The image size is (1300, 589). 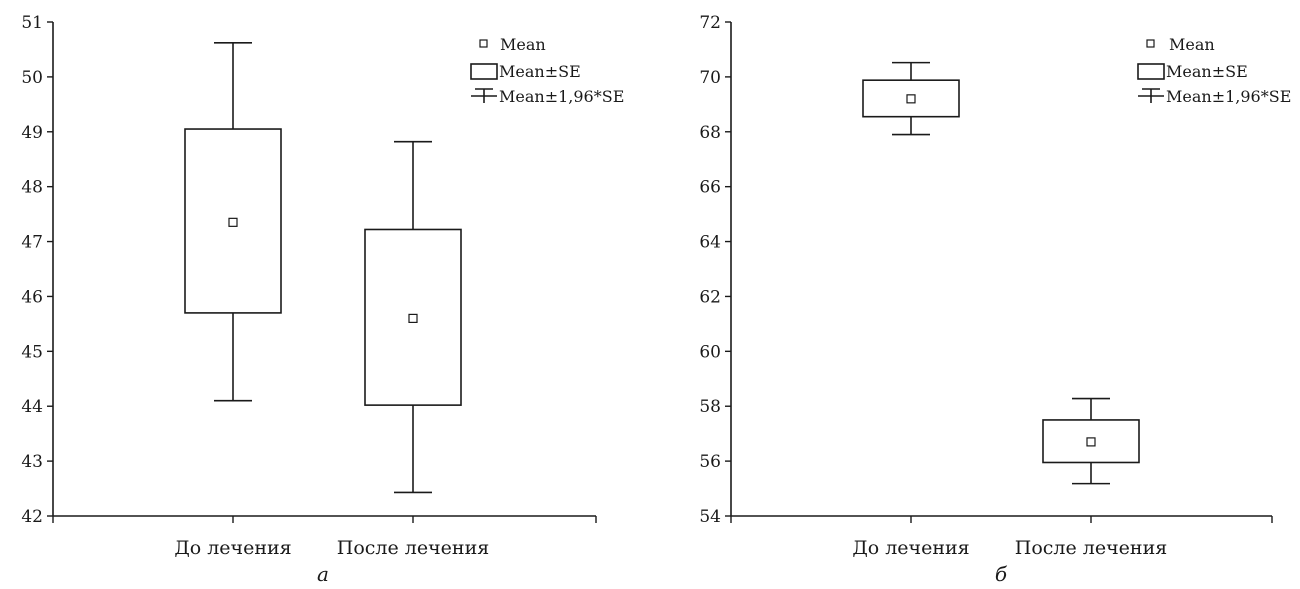 I want to click on y-tick-label: 45, so click(x=32, y=352).